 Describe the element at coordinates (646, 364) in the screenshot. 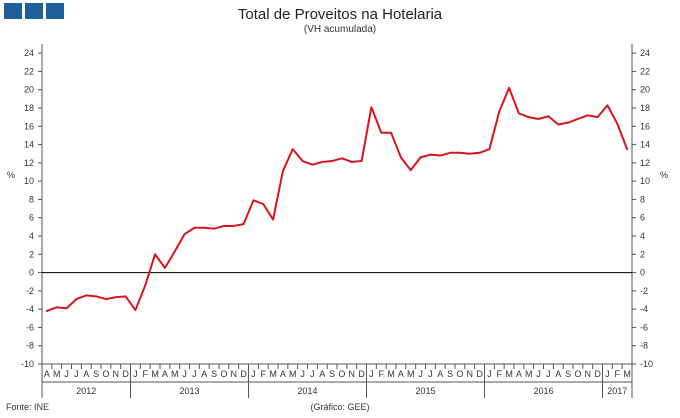

I see `y-tick-label-right: -10` at that location.